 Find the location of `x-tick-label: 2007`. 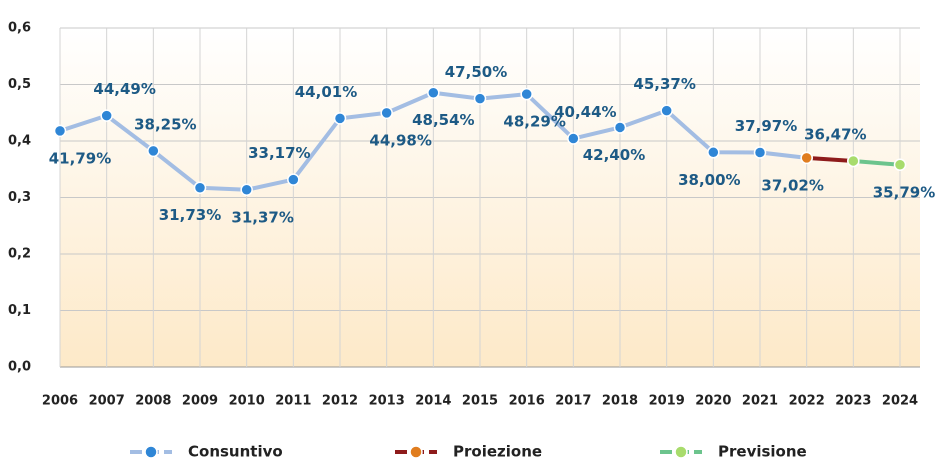

x-tick-label: 2007 is located at coordinates (107, 401).